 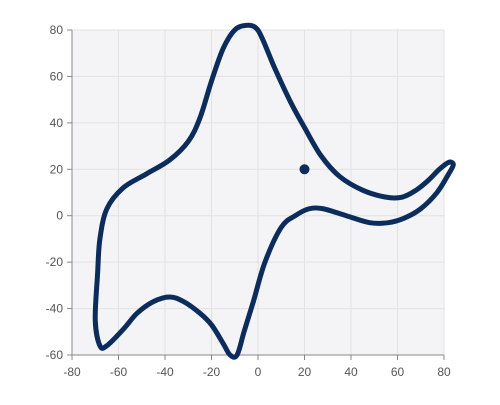 I want to click on y-tick-label: 0, so click(x=59, y=216).